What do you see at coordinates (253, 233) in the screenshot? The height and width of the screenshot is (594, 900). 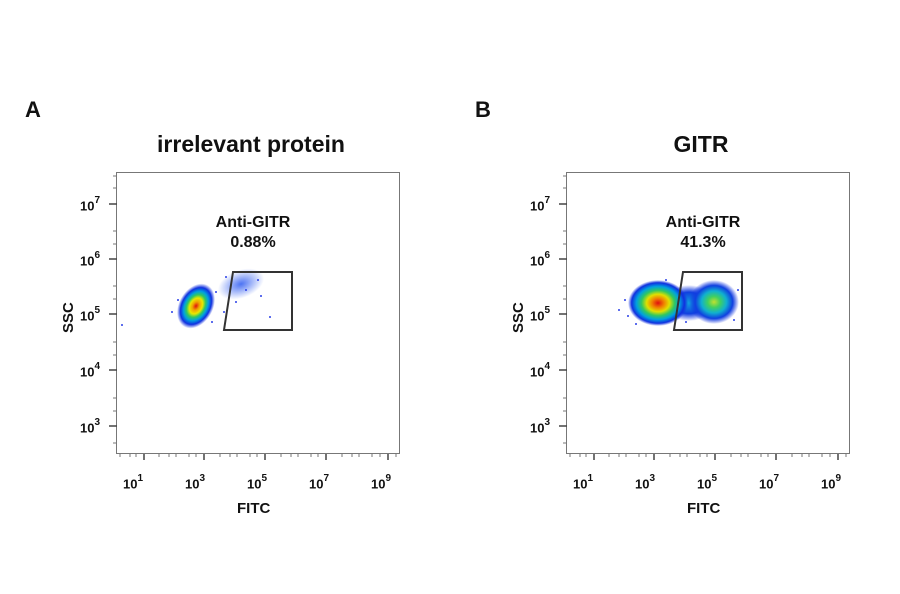 I see `gate-label: Anti-GITR 0.88%` at bounding box center [253, 233].